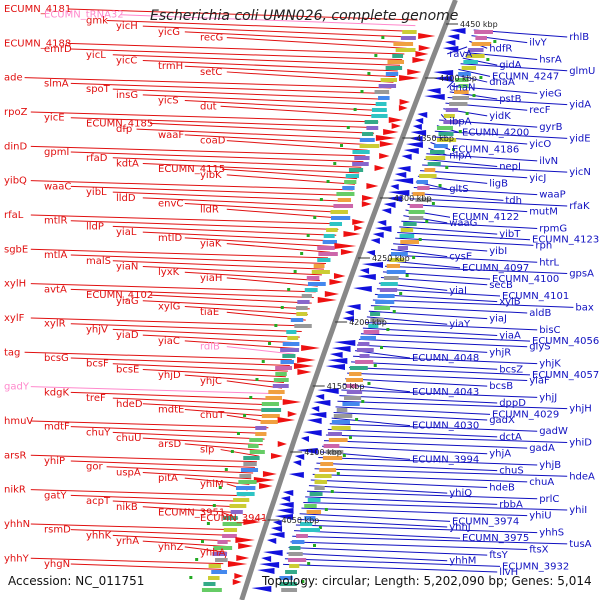 The width and height of the screenshot is (600, 600). I want to click on gene-label: waaC, so click(57, 186).